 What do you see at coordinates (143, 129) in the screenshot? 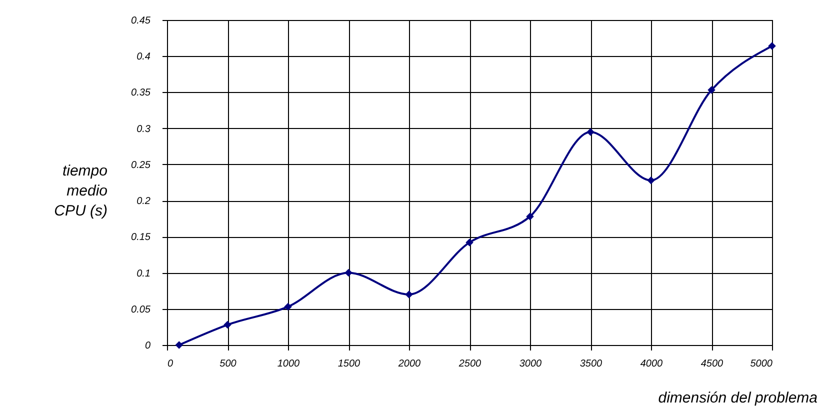
I see `y-tick-label: 0.3` at bounding box center [143, 129].